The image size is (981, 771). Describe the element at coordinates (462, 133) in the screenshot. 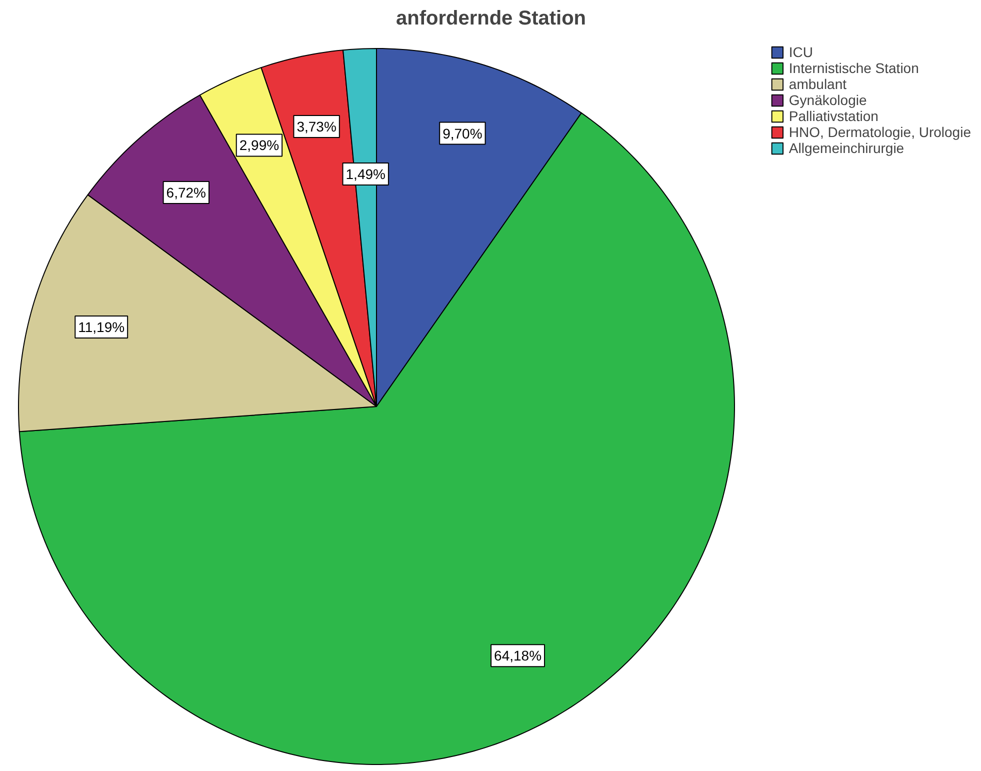

I see `data-label: 9,70%` at that location.